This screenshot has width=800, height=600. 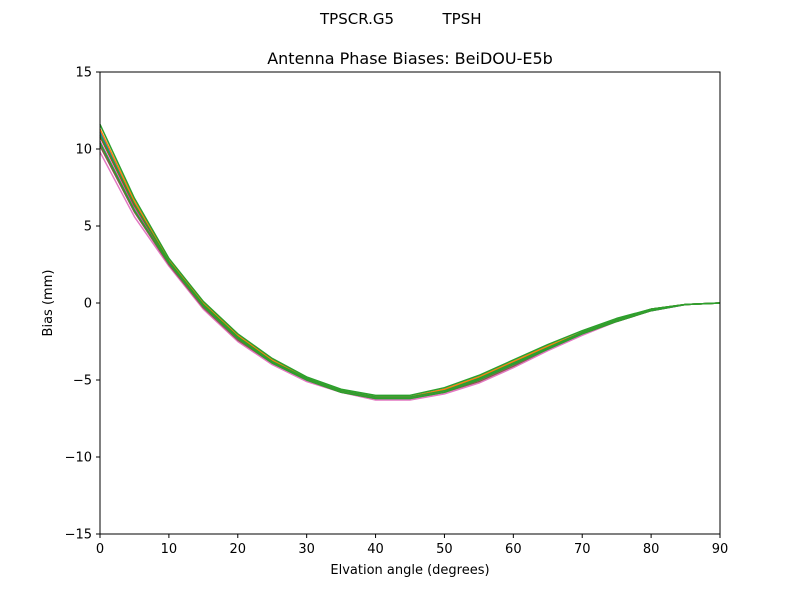 I want to click on y-axis: −15 −10 −5 0 5 10 15, so click(x=82, y=304).